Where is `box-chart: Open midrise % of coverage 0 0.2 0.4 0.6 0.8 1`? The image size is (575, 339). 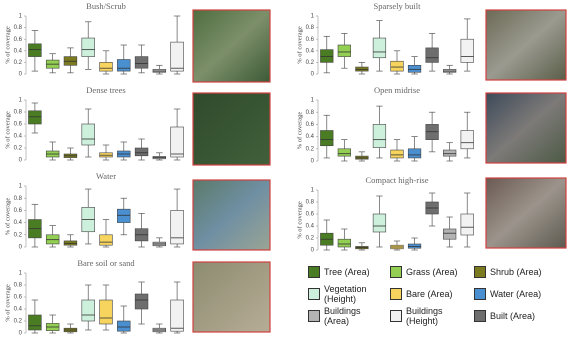
box-chart: Open midrise % of coverage 0 0.2 0.4 0.6 0.8 1 is located at coordinates (385, 125).